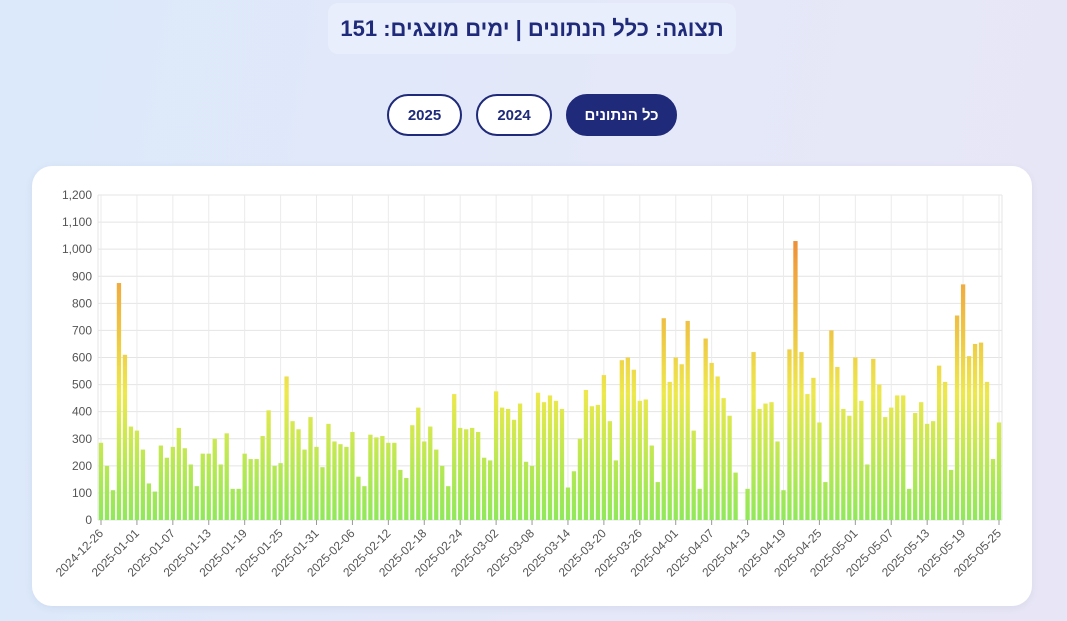  What do you see at coordinates (424, 115) in the screenshot?
I see `filter-2025-button: 2025` at bounding box center [424, 115].